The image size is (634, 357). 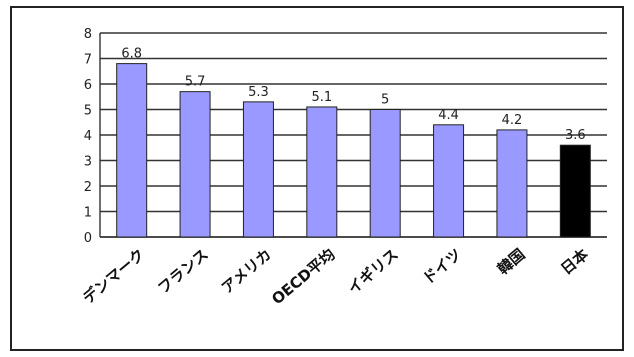 I want to click on y-tick-label: 1, so click(x=88, y=213).